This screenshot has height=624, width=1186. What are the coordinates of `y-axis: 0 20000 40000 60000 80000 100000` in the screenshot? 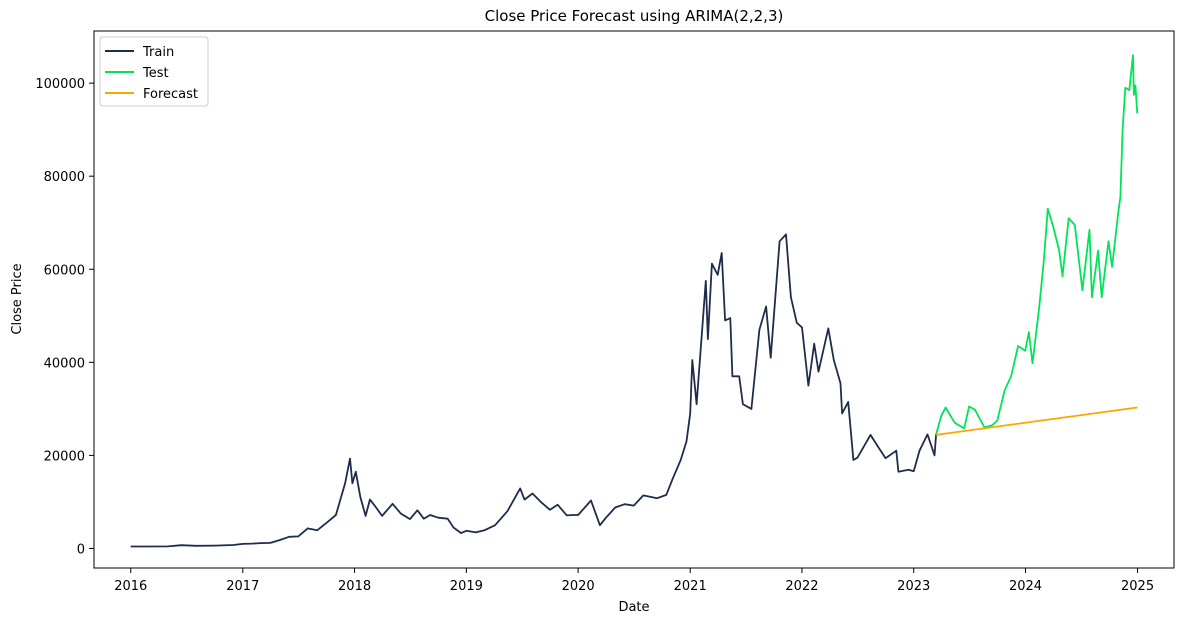 It's located at (64, 317).